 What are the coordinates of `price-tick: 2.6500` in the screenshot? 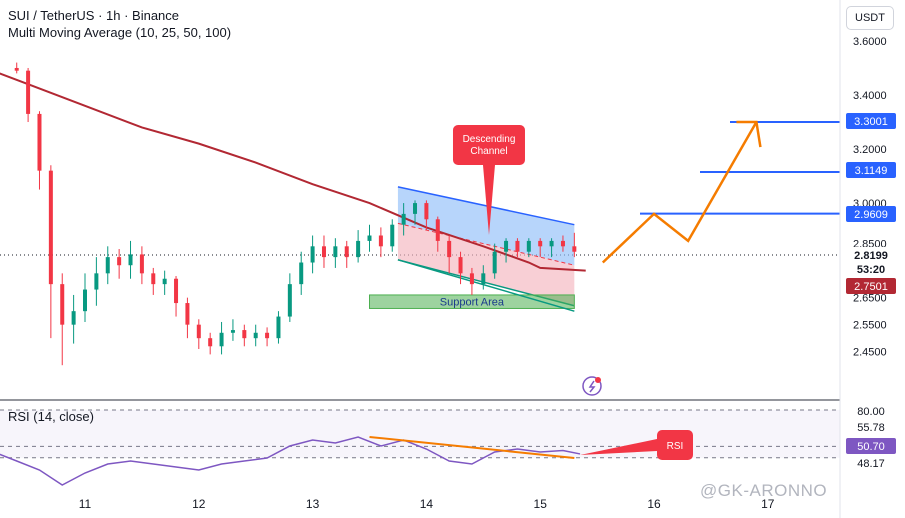 It's located at (870, 299).